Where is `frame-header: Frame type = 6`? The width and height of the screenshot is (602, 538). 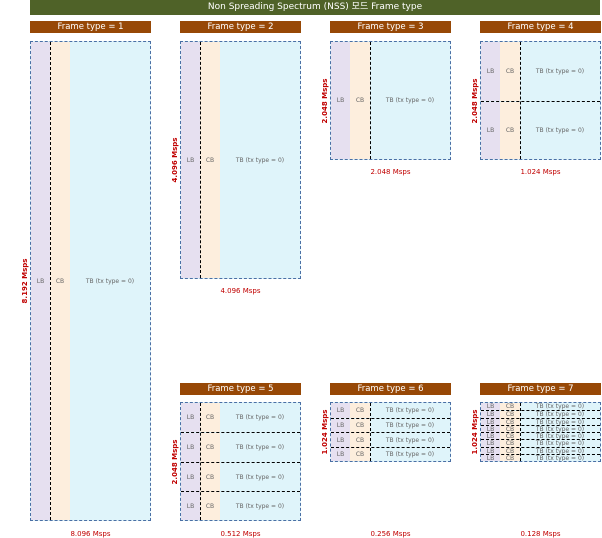
frame-header: Frame type = 6 is located at coordinates (390, 389).